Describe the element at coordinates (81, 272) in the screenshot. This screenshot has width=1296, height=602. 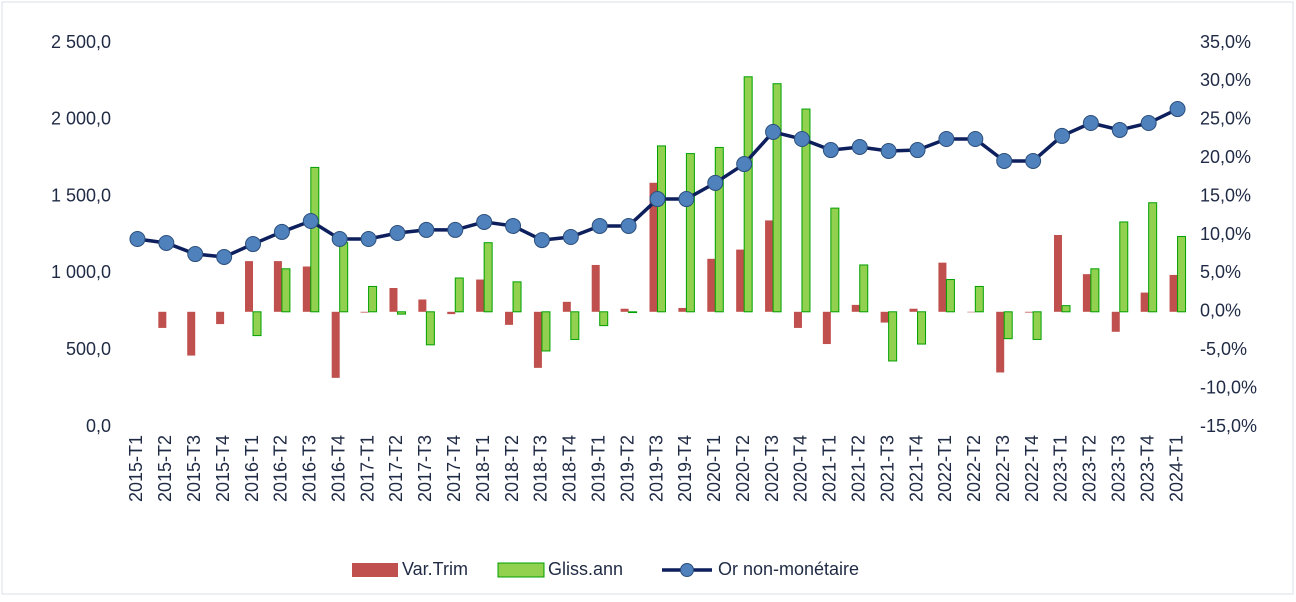
I see `y-tick-label: 1 000,0` at that location.